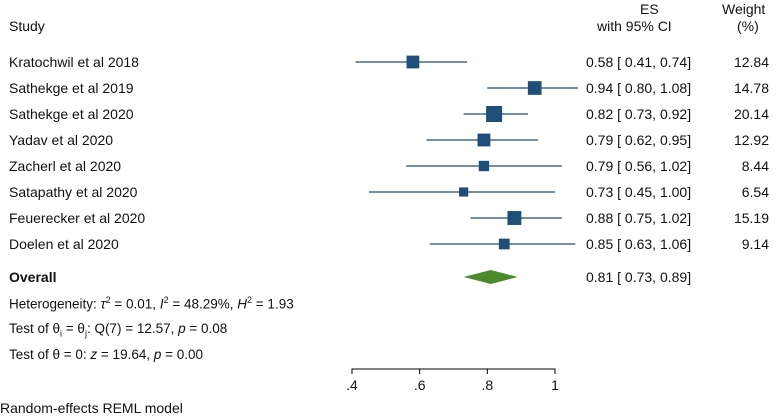 The height and width of the screenshot is (417, 782). I want to click on x-tick-label: 1, so click(555, 385).